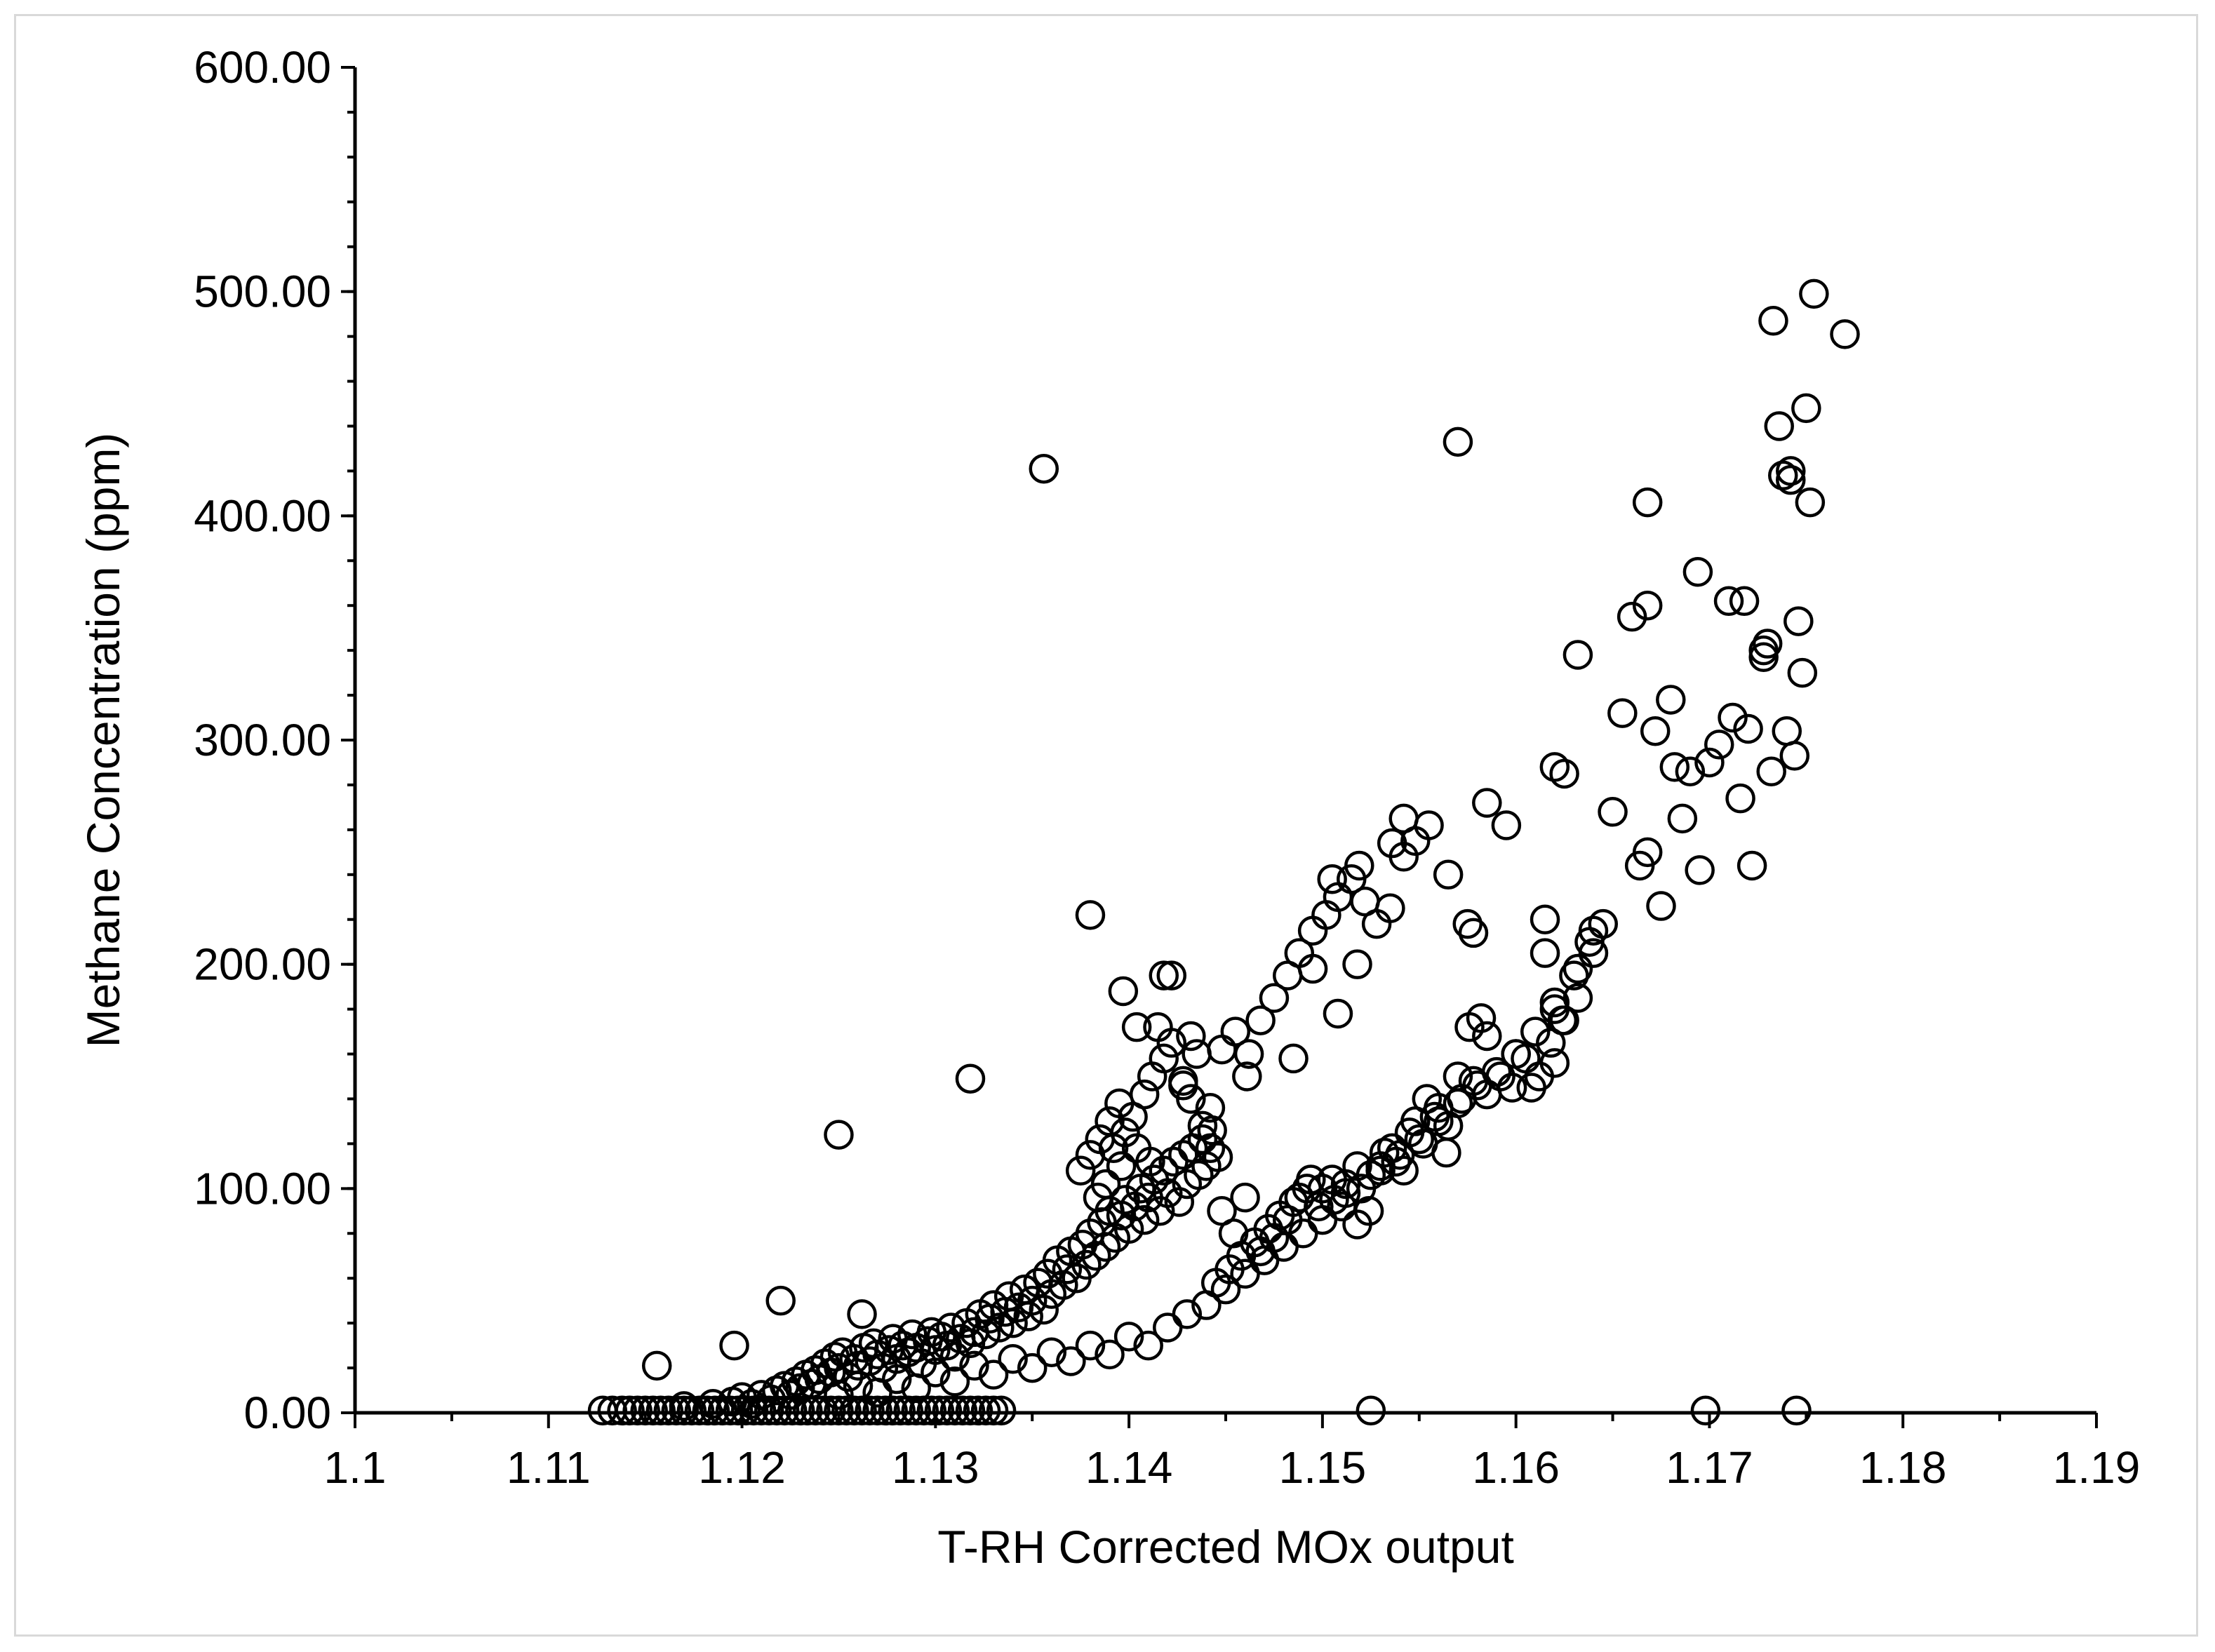 The image size is (2215, 1652). What do you see at coordinates (103, 740) in the screenshot?
I see `y-axis-title: Methane Concentration (ppm)` at bounding box center [103, 740].